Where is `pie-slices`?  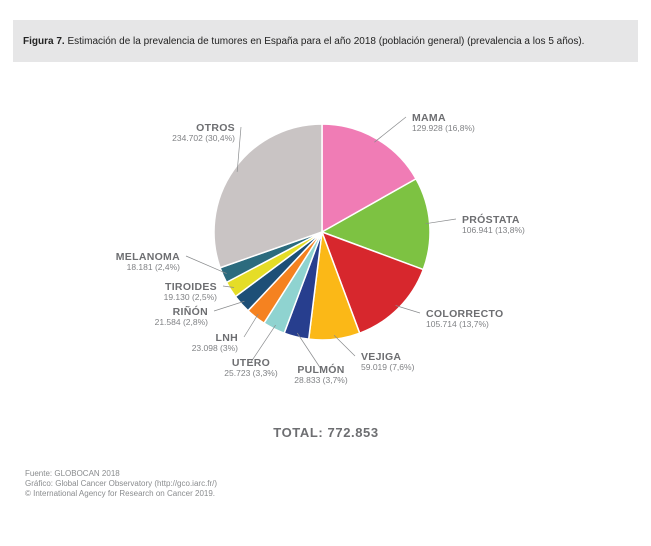 pie-slices is located at coordinates (322, 232).